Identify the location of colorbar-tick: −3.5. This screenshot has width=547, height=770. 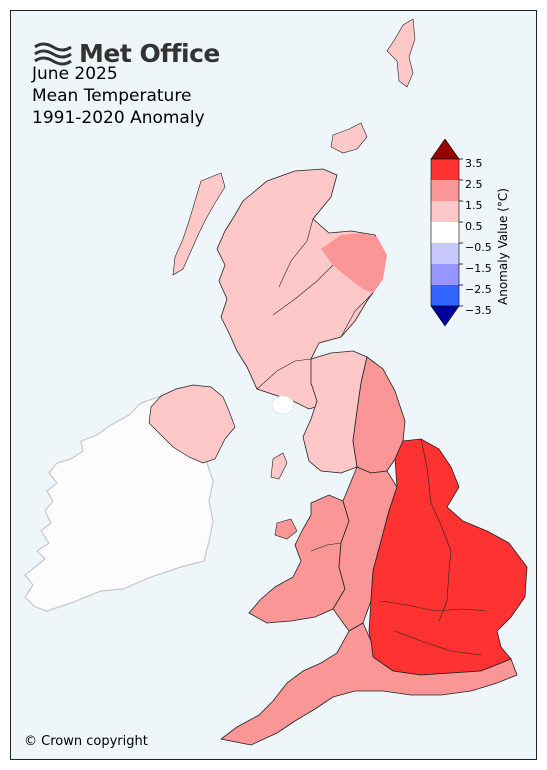
(478, 310).